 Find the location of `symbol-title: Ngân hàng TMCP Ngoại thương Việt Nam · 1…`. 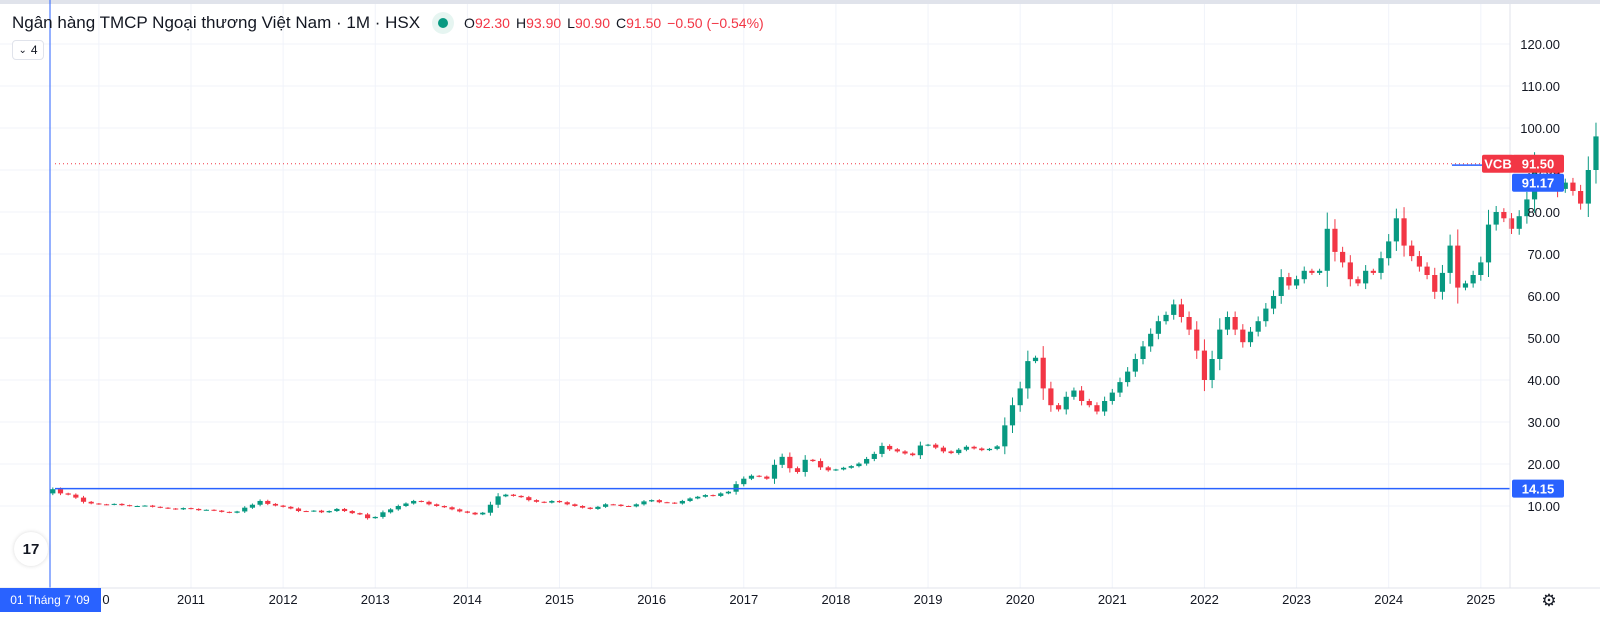

symbol-title: Ngân hàng TMCP Ngoại thương Việt Nam · 1… is located at coordinates (216, 22).